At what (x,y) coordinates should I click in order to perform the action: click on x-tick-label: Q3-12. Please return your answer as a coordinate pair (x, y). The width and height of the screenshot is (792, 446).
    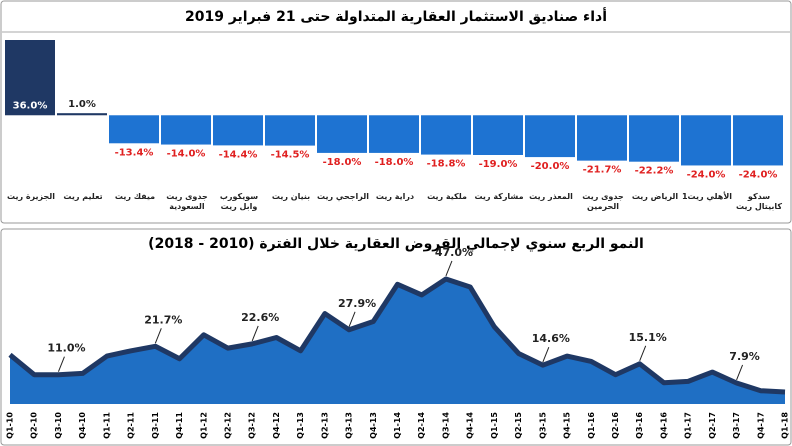
    Looking at the image, I should click on (252, 425).